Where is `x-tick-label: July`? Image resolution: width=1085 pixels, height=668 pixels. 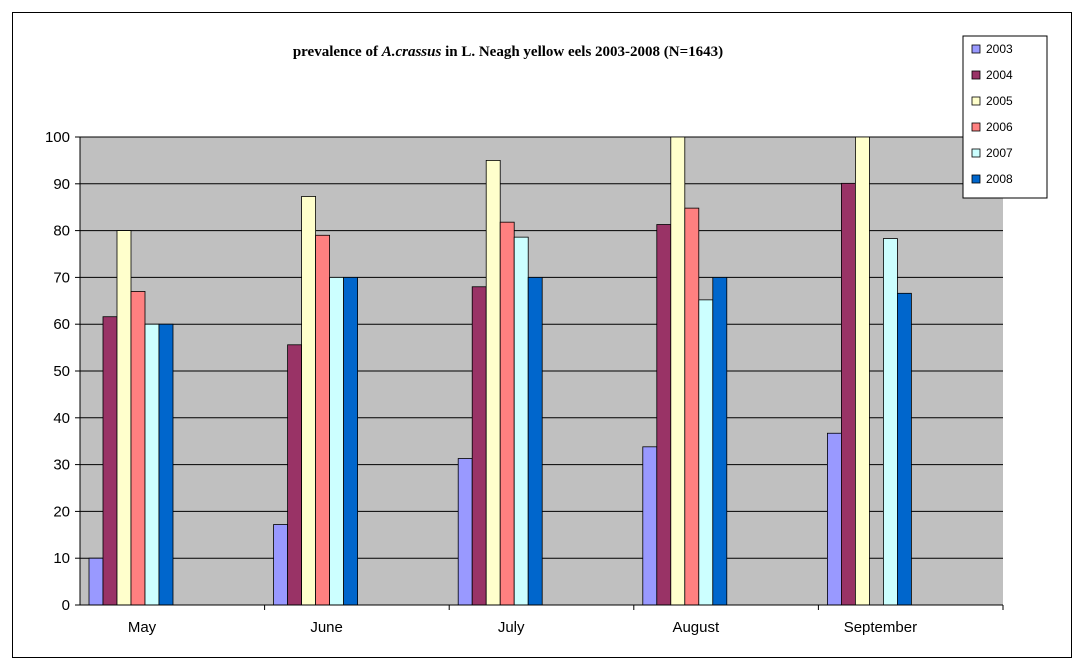
x-tick-label: July is located at coordinates (511, 627).